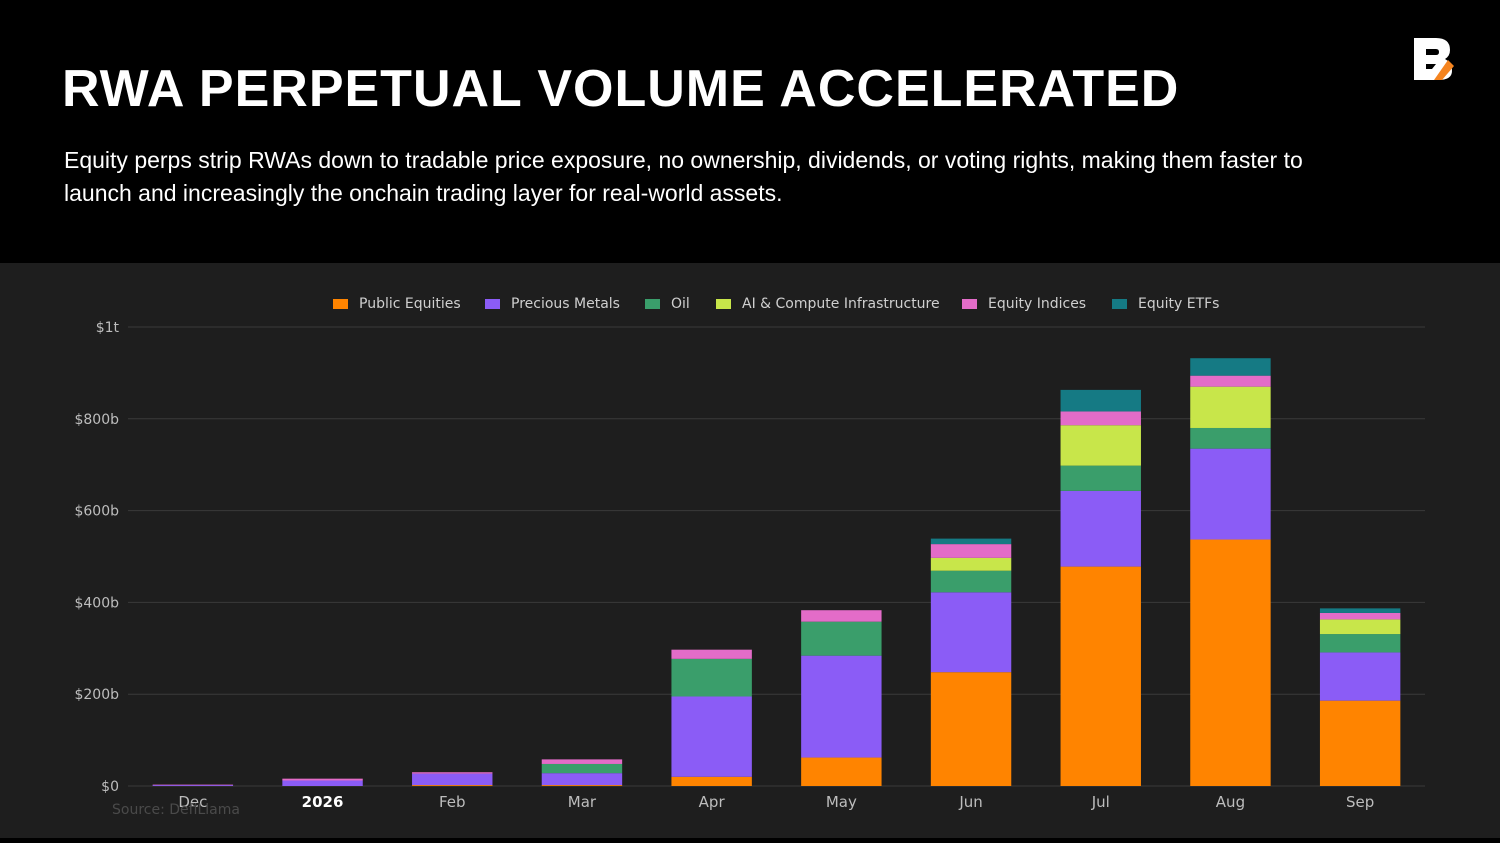  Describe the element at coordinates (452, 785) in the screenshot. I see `bar-segment-public-equities-feb` at that location.